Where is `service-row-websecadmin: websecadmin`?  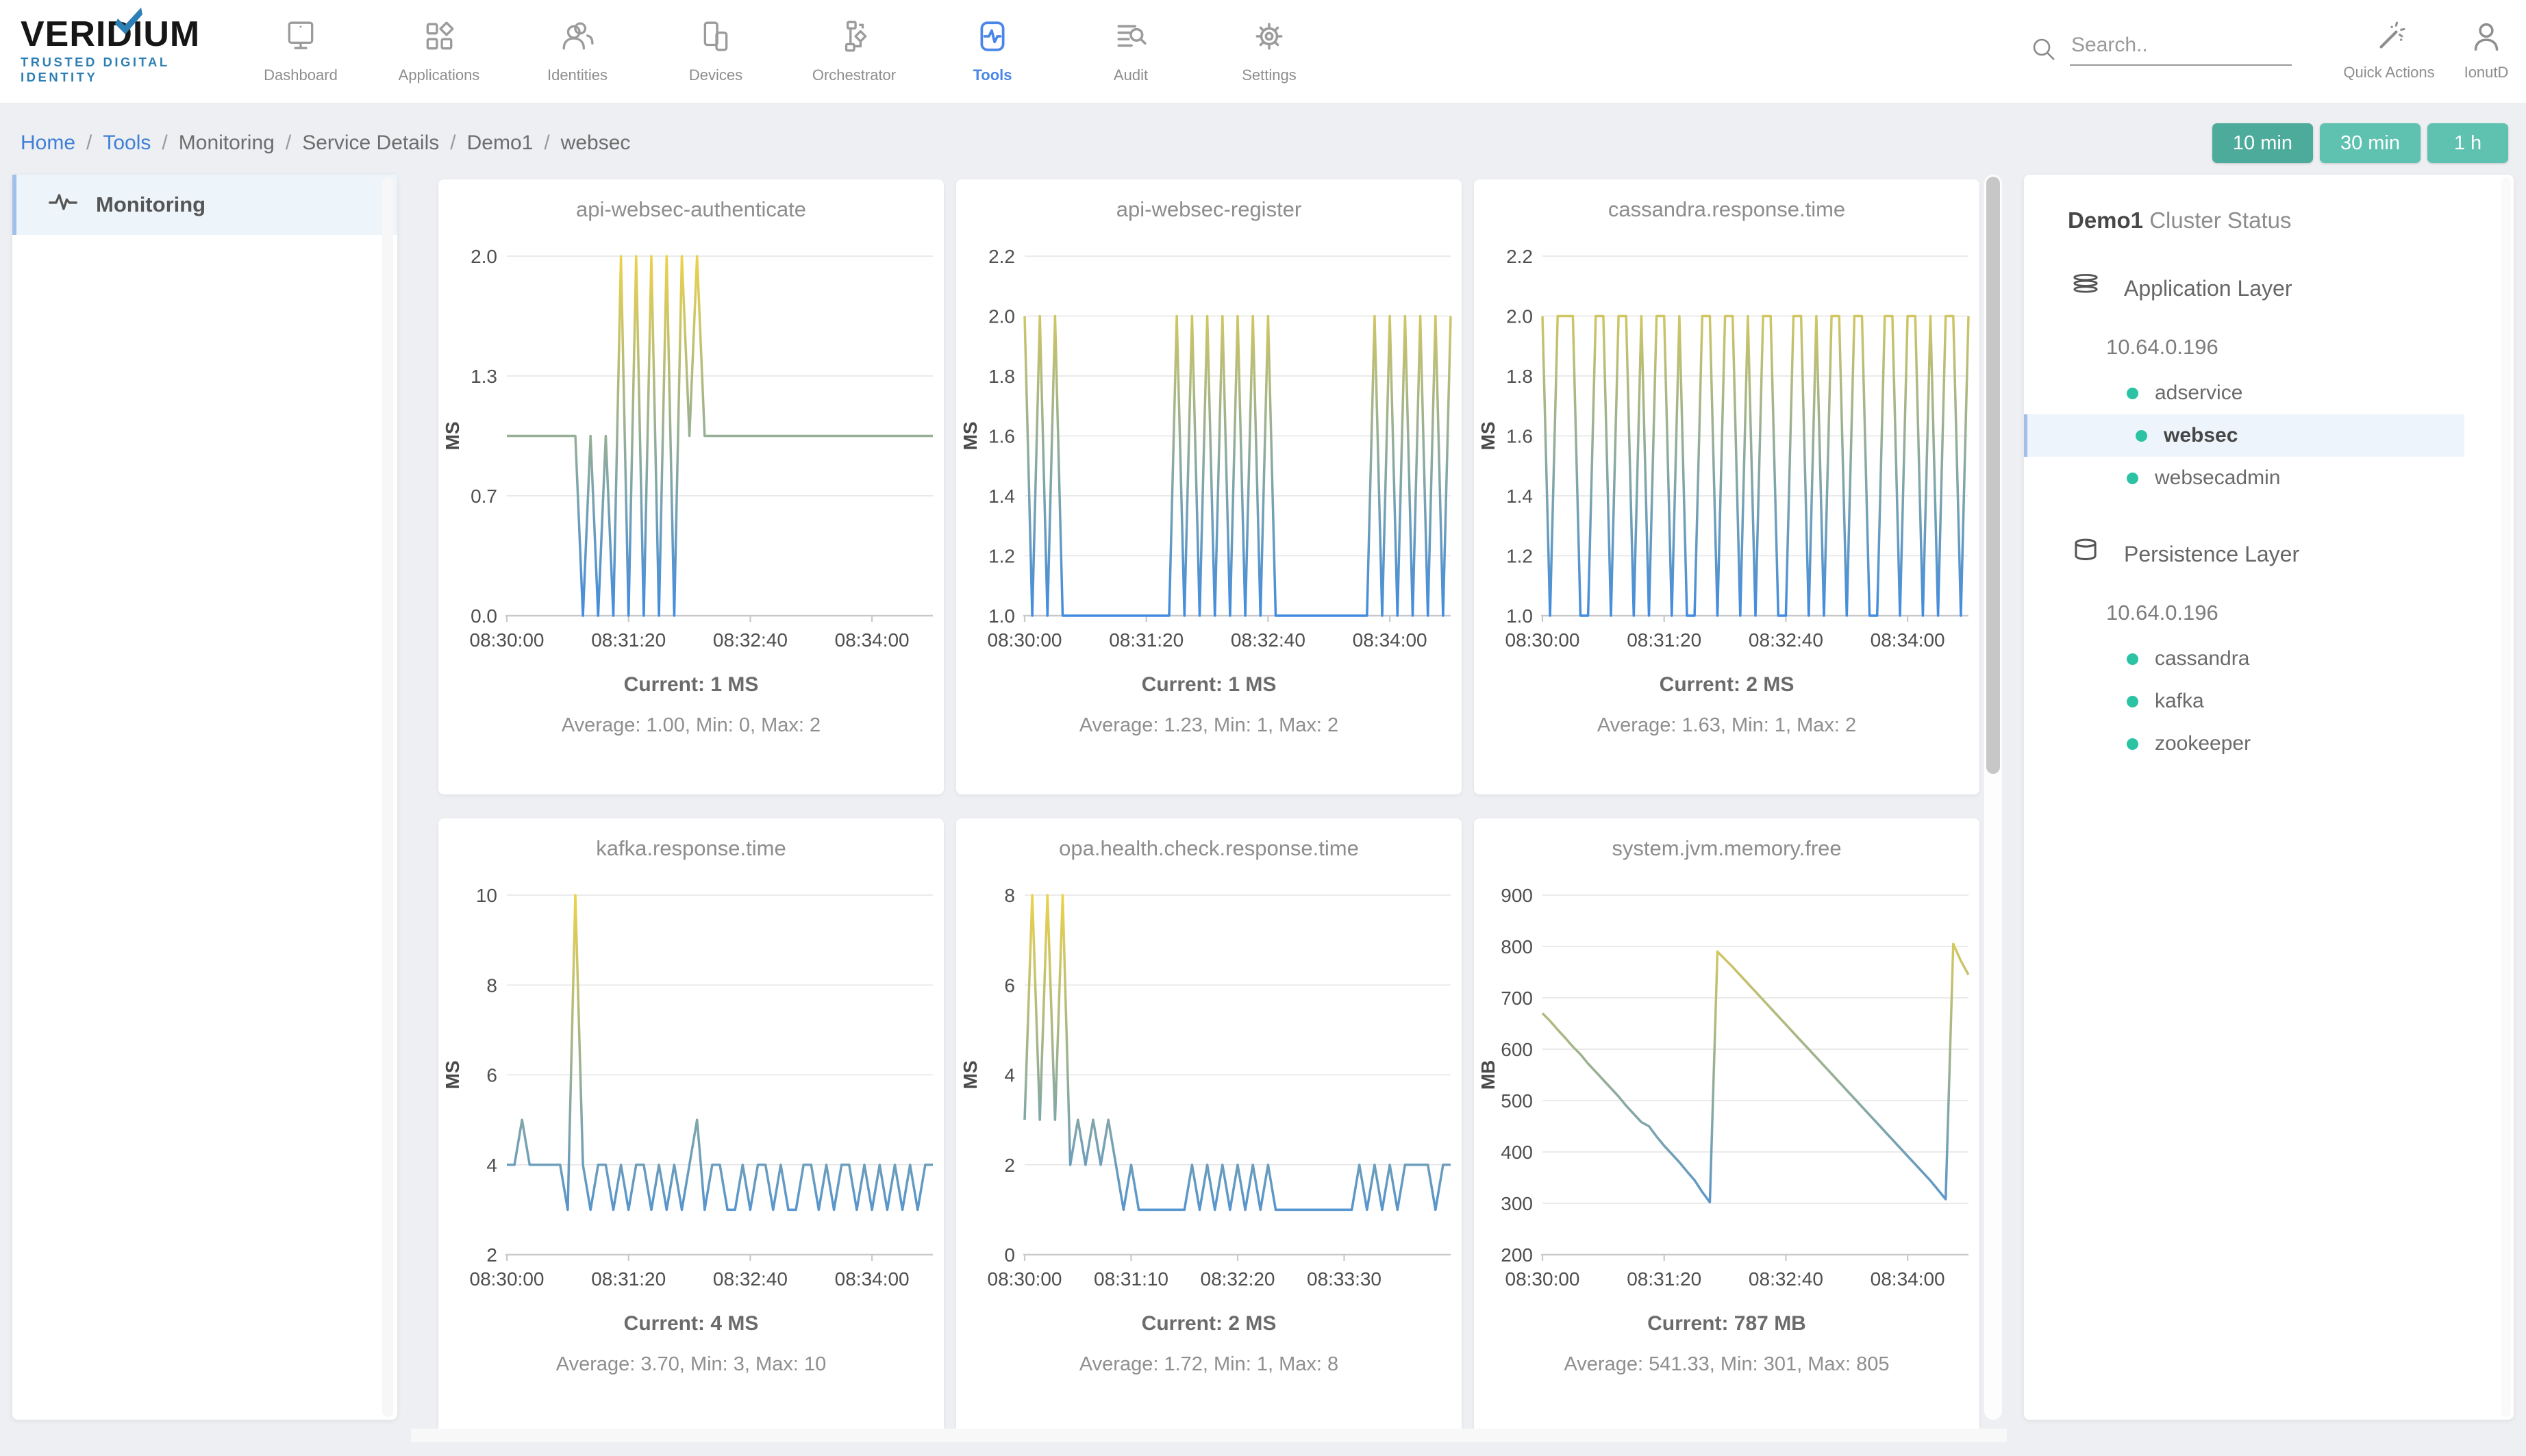 service-row-websecadmin: websecadmin is located at coordinates (2269, 478).